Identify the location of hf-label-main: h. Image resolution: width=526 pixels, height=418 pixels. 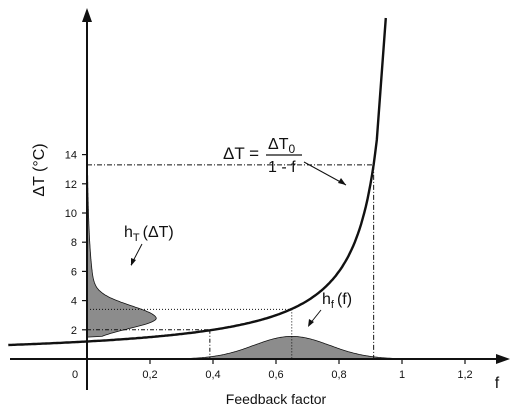
(326, 299).